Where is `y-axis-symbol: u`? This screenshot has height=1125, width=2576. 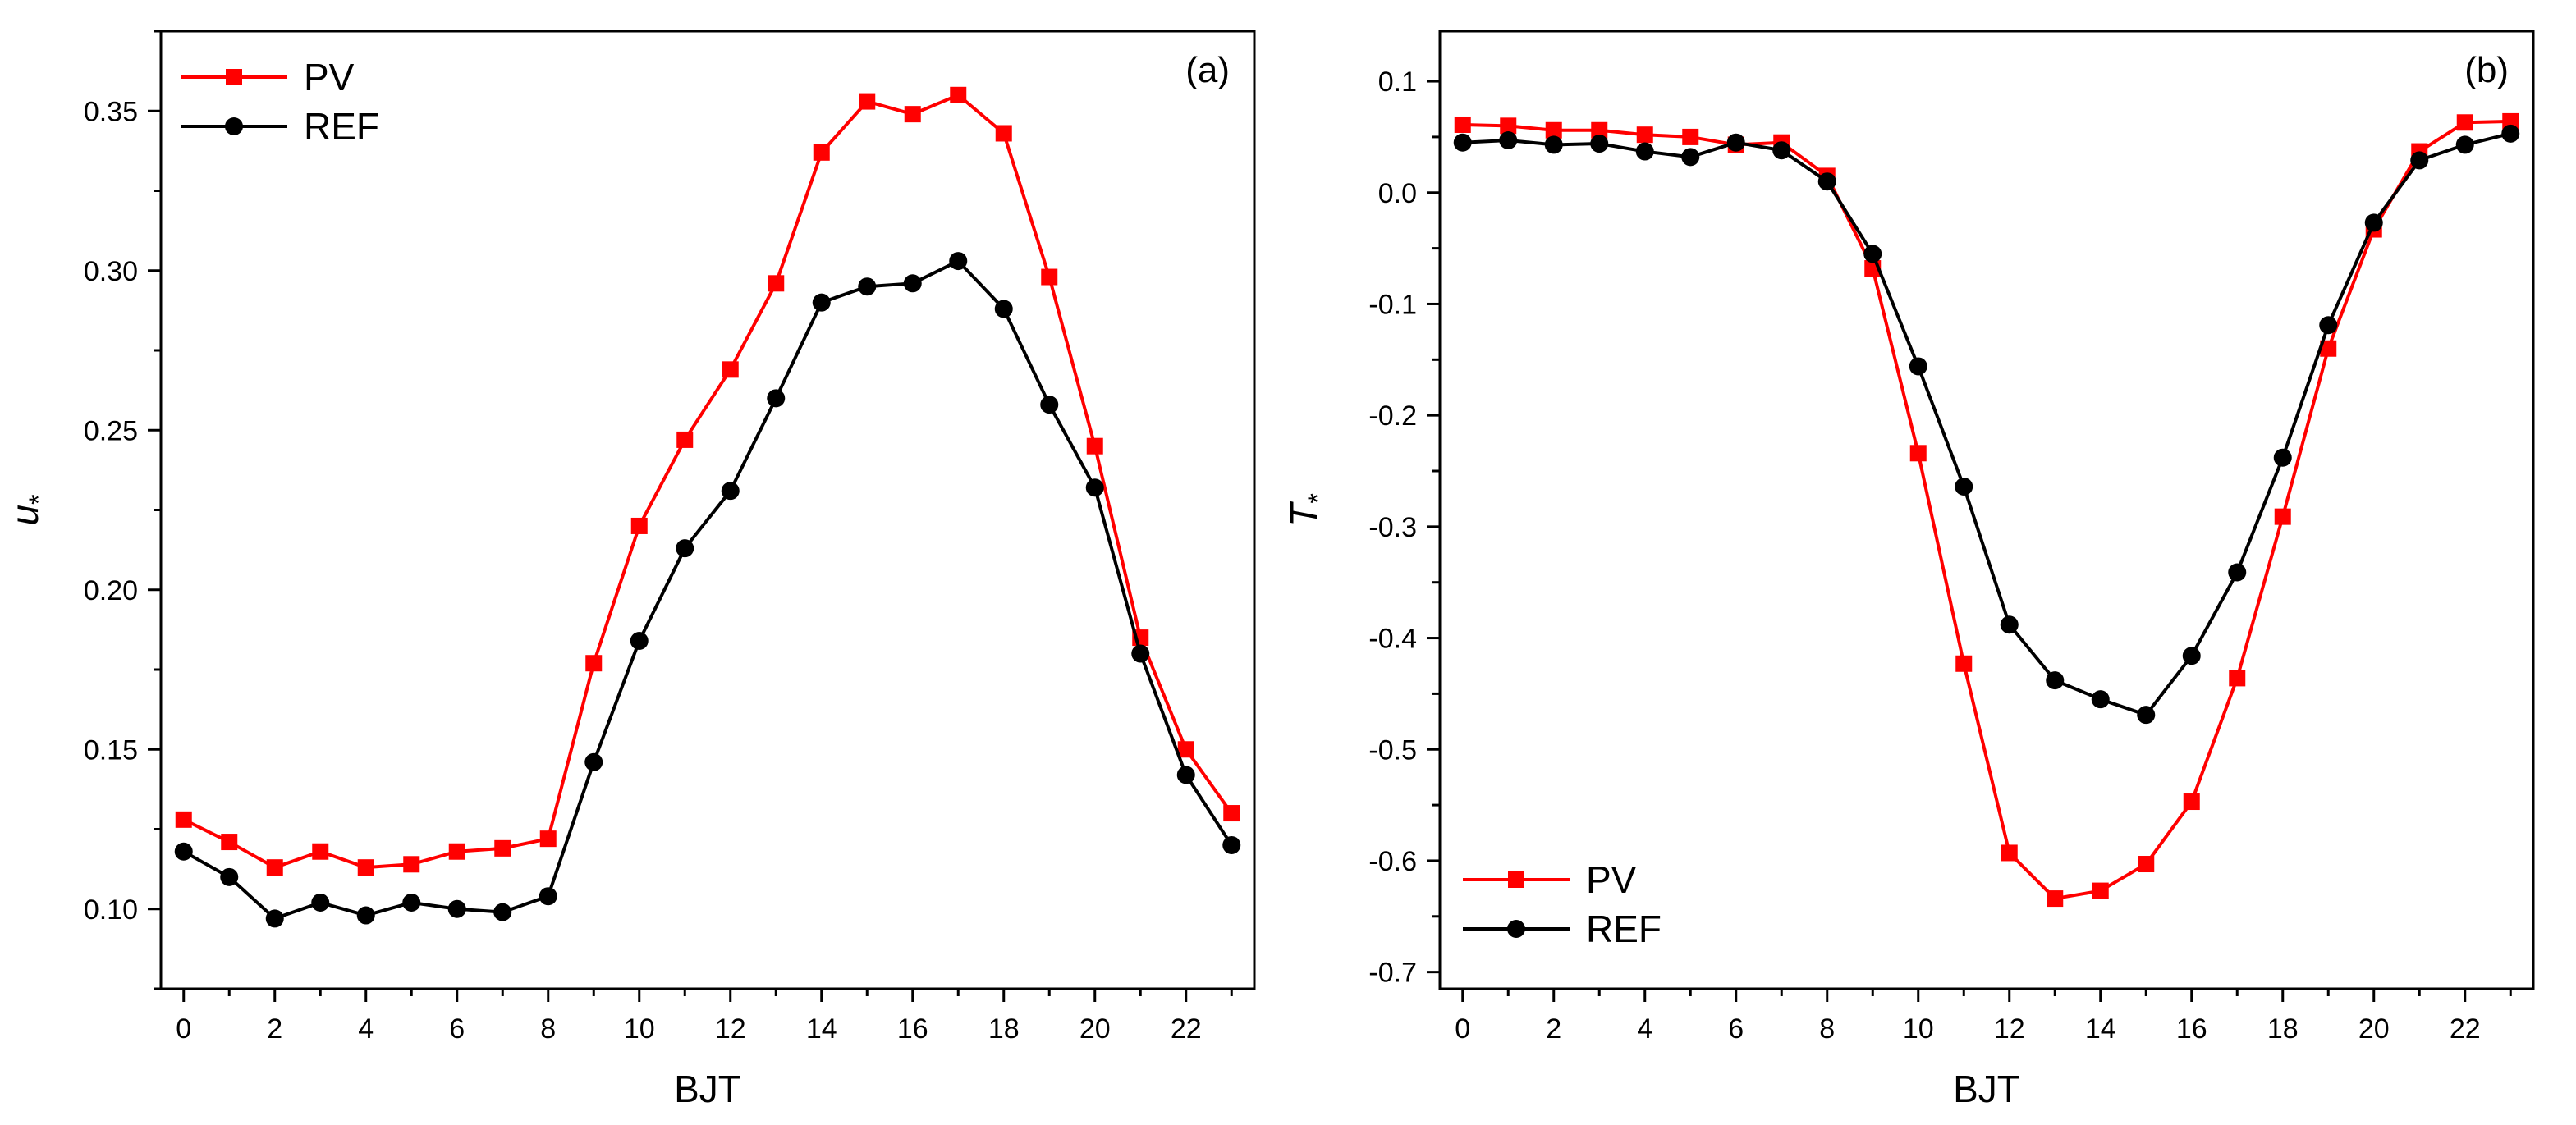 y-axis-symbol: u is located at coordinates (25, 515).